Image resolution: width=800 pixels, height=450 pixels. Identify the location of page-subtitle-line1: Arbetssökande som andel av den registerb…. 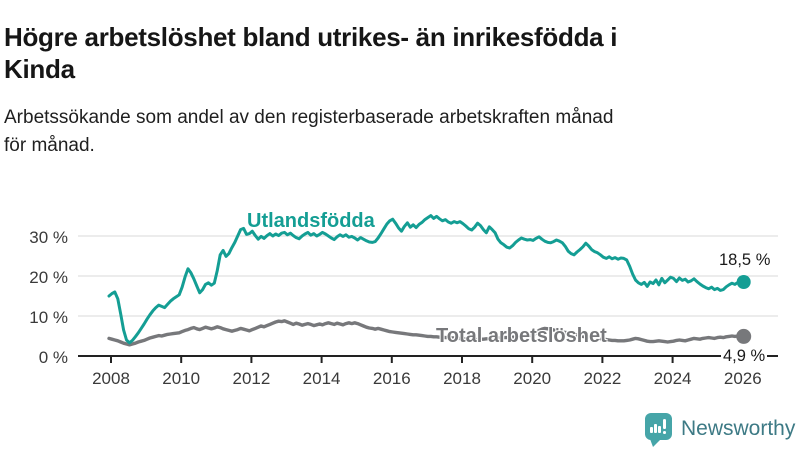
(309, 117).